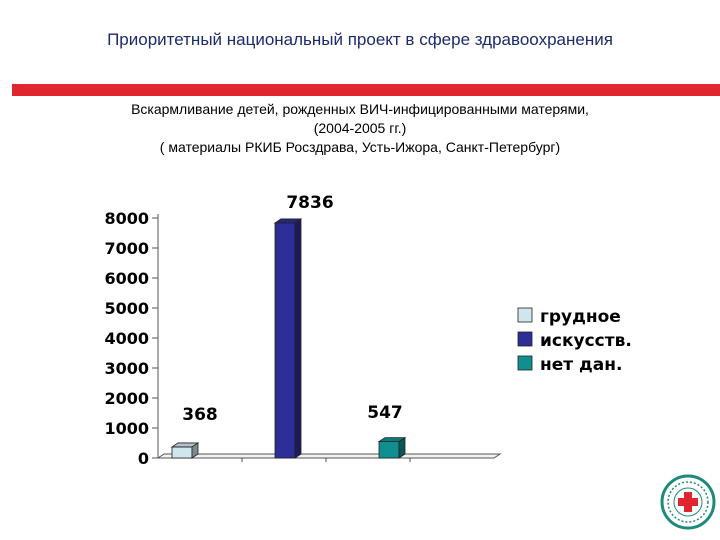  What do you see at coordinates (126, 218) in the screenshot?
I see `y-tick-label: 8000` at bounding box center [126, 218].